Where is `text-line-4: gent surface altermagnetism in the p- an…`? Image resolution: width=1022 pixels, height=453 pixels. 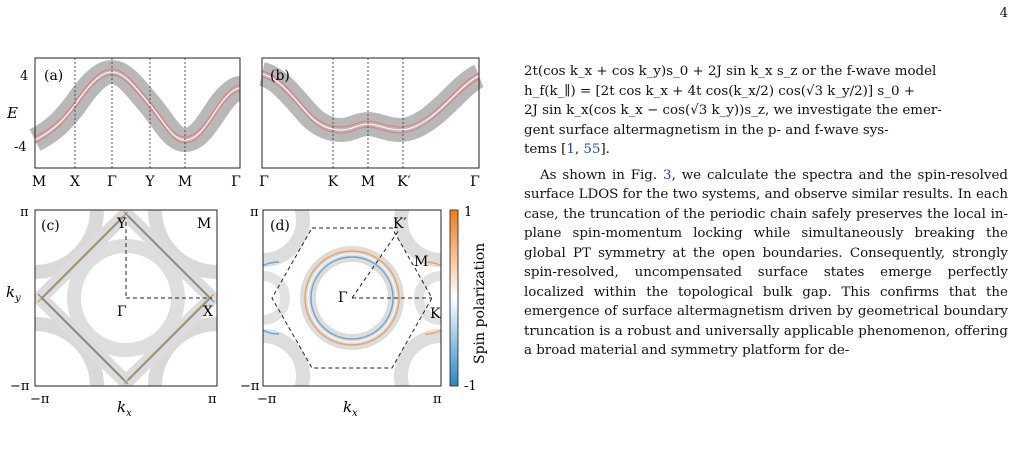 text-line-4: gent surface altermagnetism in the p- an… is located at coordinates (706, 130).